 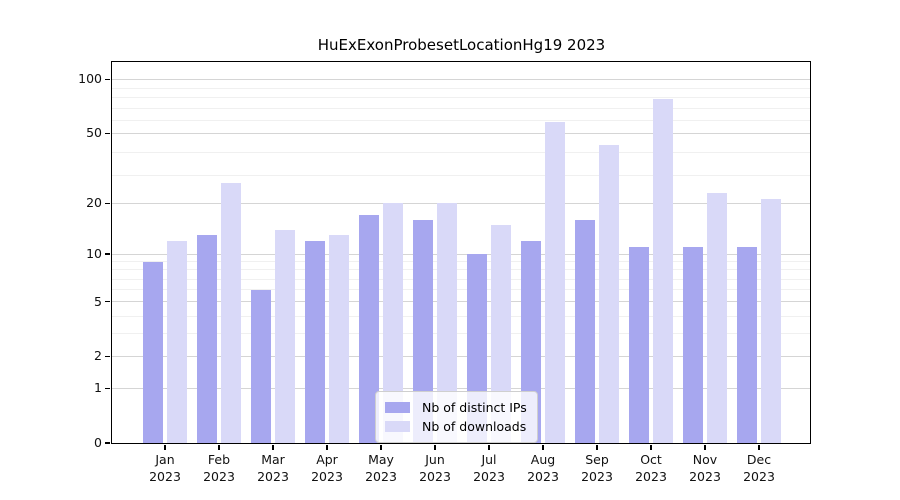 What do you see at coordinates (177, 341) in the screenshot?
I see `bar-nb-of-downloads-jan` at bounding box center [177, 341].